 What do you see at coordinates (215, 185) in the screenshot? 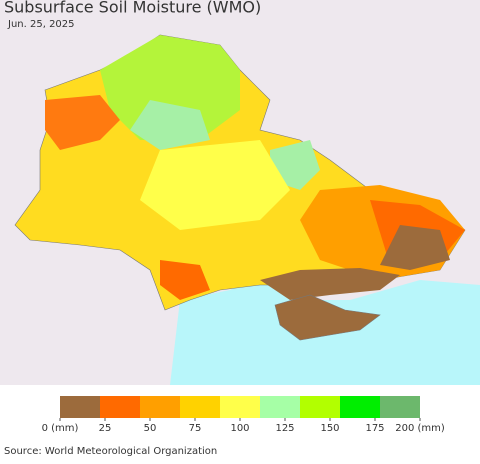
I see `wet-region` at bounding box center [215, 185].